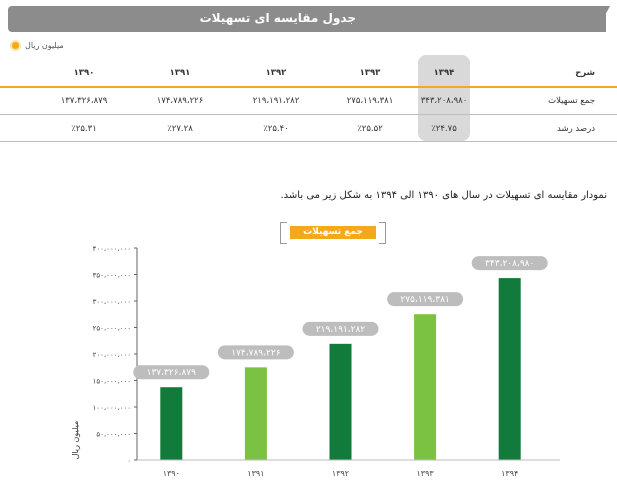 Image resolution: width=617 pixels, height=482 pixels. I want to click on bullet-icon, so click(15, 45).